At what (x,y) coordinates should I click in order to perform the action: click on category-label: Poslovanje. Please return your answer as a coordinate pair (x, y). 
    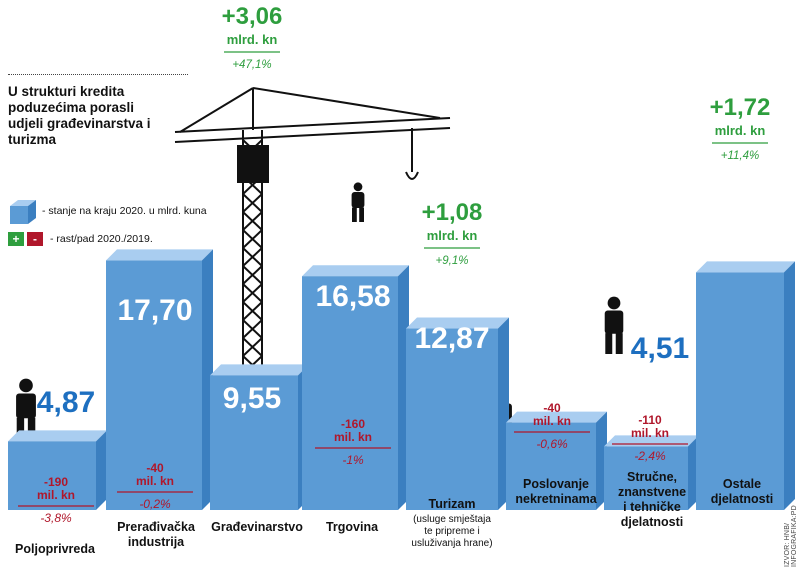
    Looking at the image, I should click on (556, 484).